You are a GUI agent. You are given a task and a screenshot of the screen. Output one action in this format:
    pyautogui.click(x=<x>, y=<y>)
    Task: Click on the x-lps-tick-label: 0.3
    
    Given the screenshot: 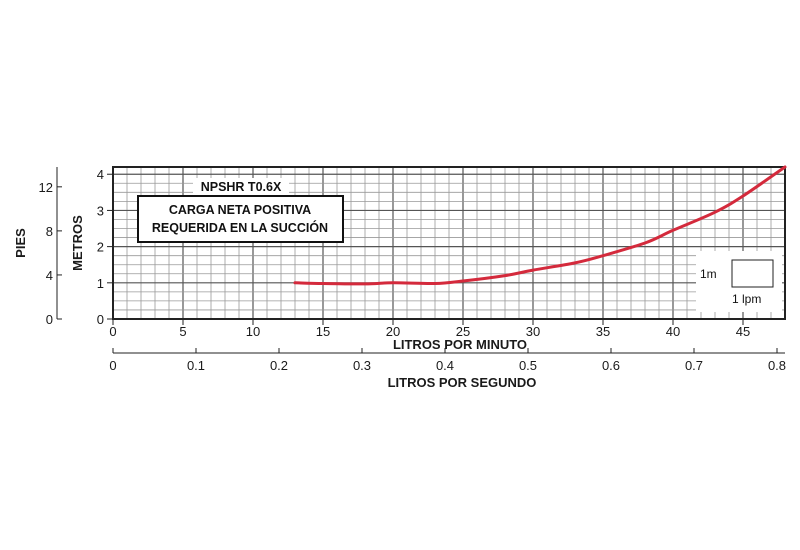 What is the action you would take?
    pyautogui.click(x=362, y=365)
    